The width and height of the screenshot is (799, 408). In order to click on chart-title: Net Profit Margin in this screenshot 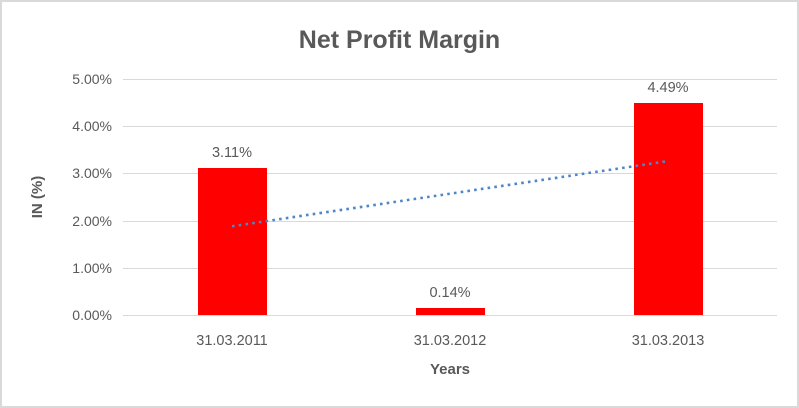, I will do `click(399, 40)`.